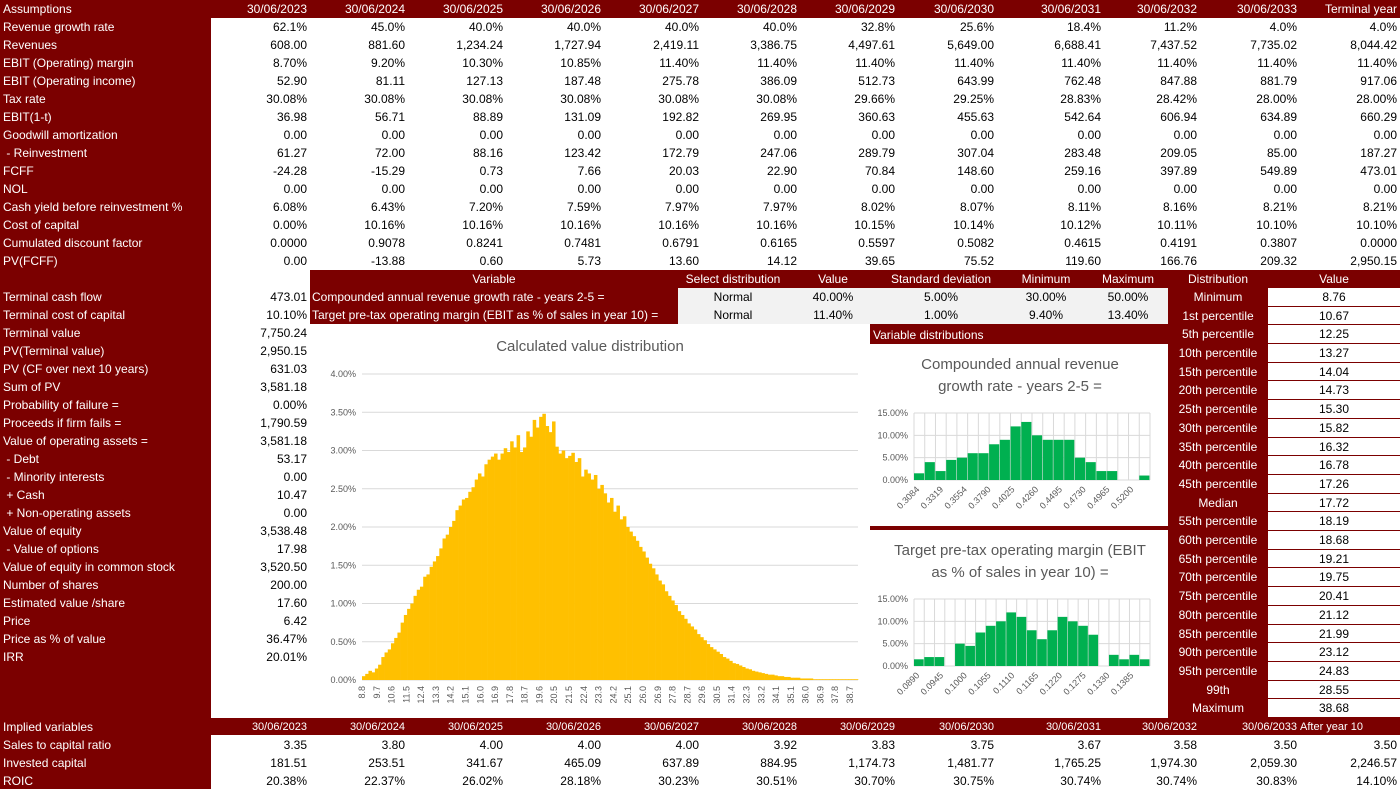  I want to click on x-tick-label: 9.7, so click(377, 692).